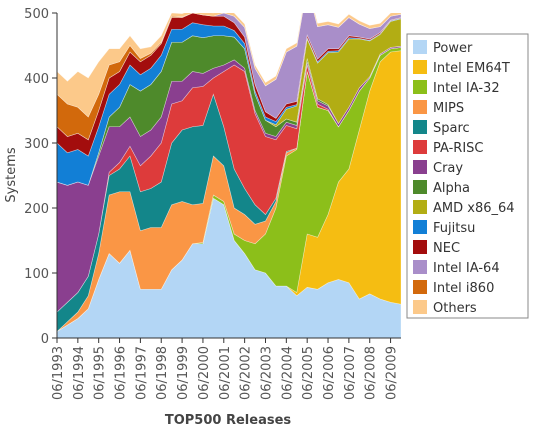 This screenshot has width=534, height=434. I want to click on legend-label: AMD x86_64, so click(474, 208).